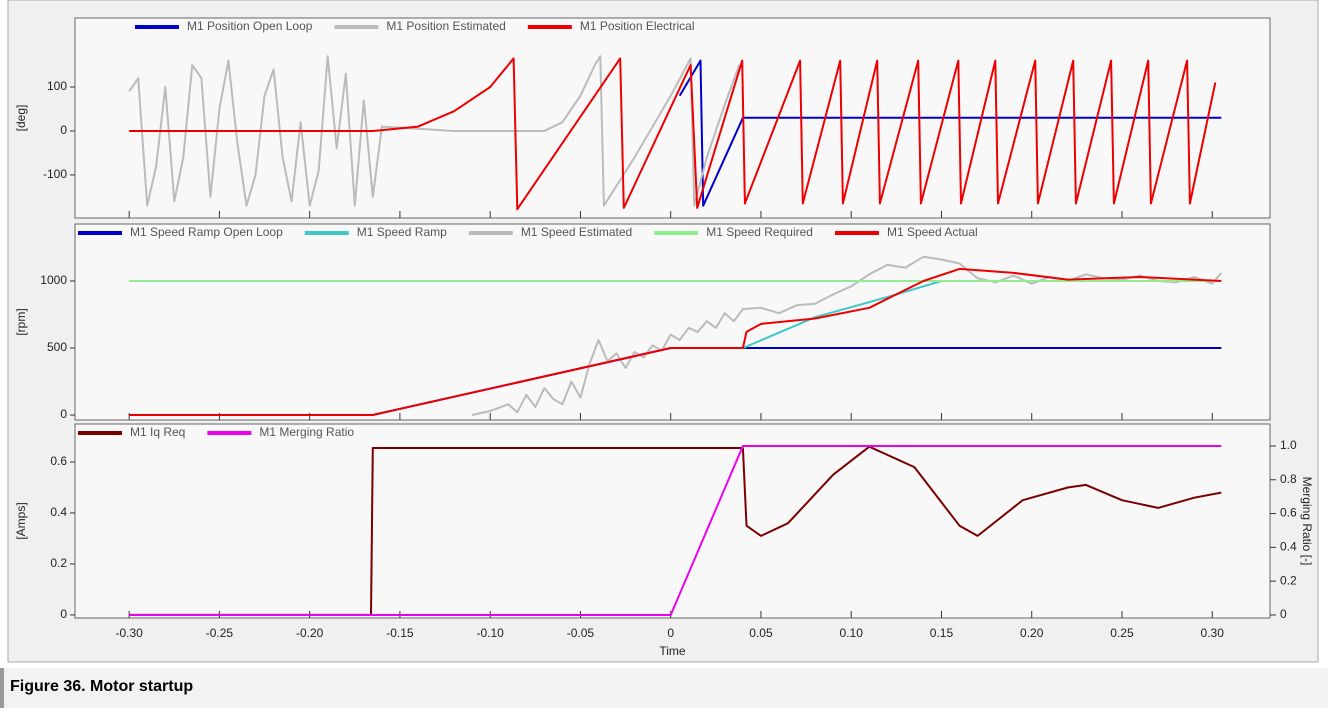 This screenshot has width=1328, height=713. Describe the element at coordinates (434, 131) in the screenshot. I see `series-line` at that location.